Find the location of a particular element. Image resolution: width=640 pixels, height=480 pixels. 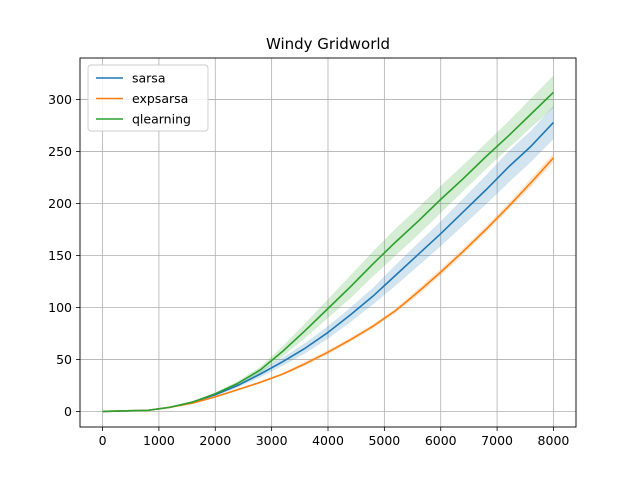

y-tick-label: 150 is located at coordinates (60, 255).